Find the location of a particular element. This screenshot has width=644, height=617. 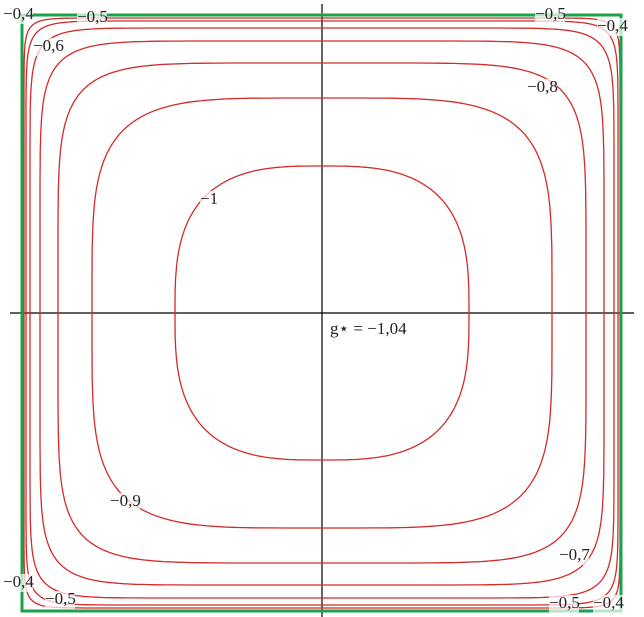

contour-label: −0,7 is located at coordinates (574, 554).